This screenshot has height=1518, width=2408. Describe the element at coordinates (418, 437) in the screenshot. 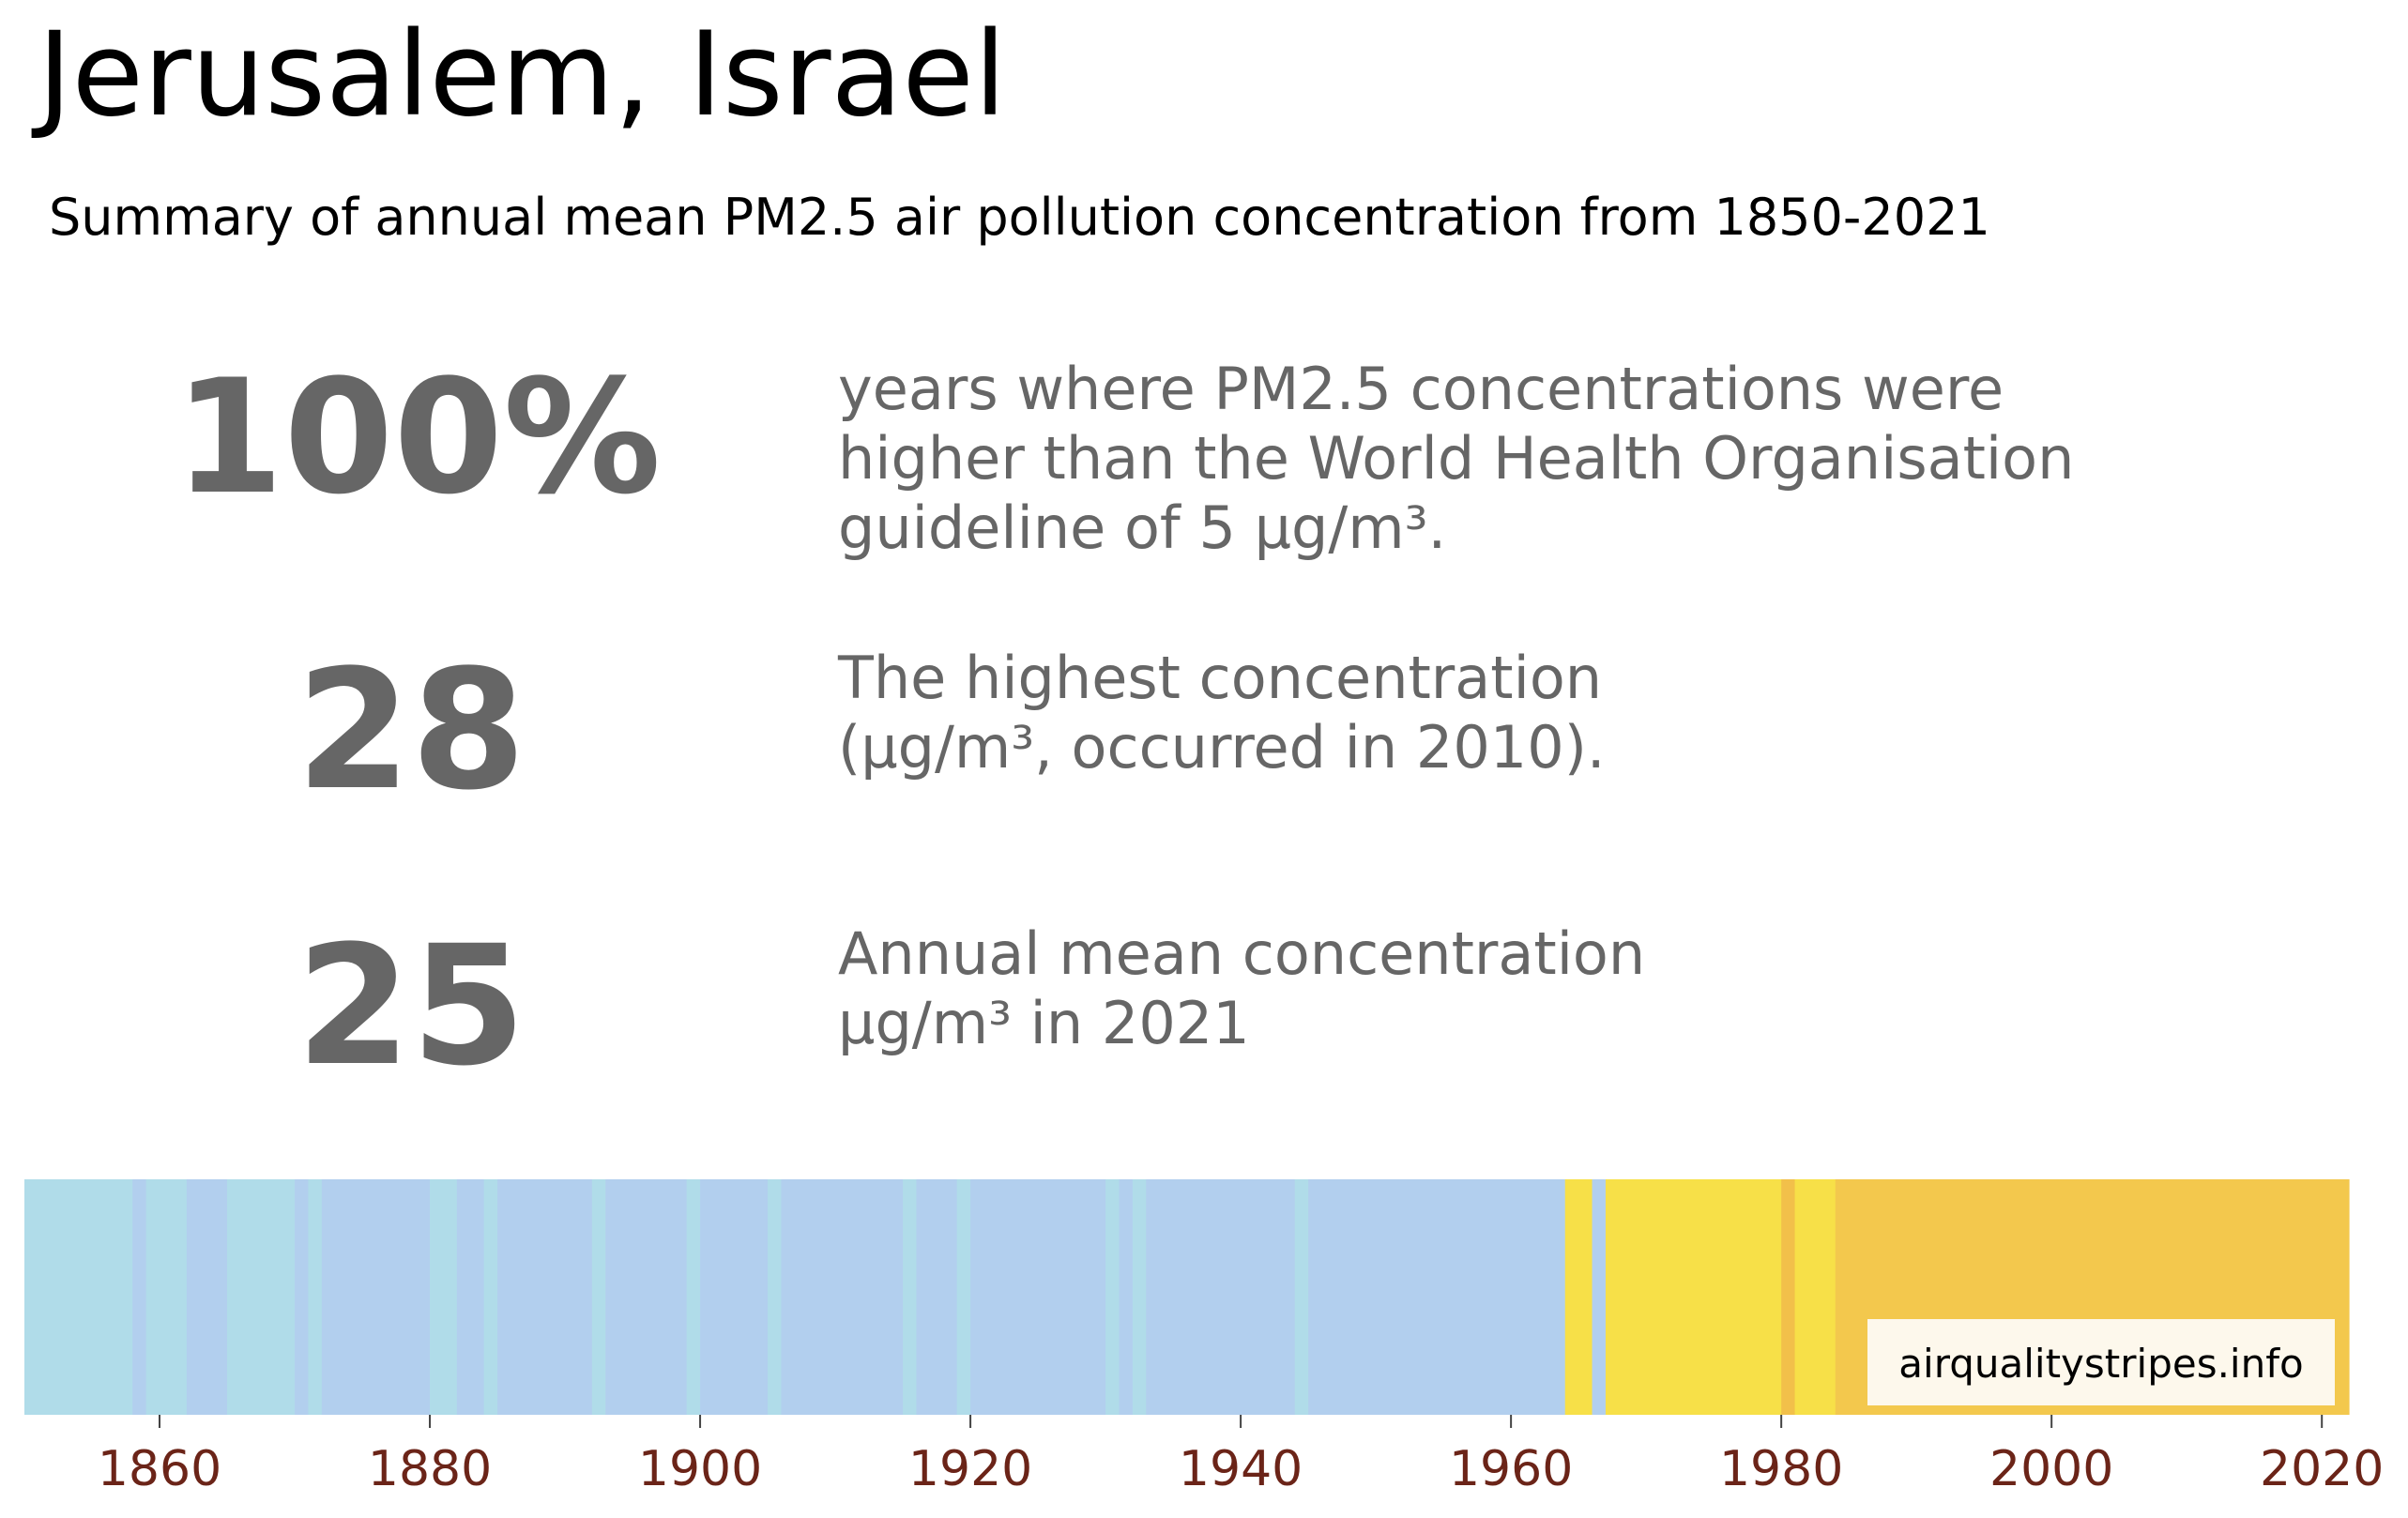

I see `stat-value-years-above: 100%` at that location.